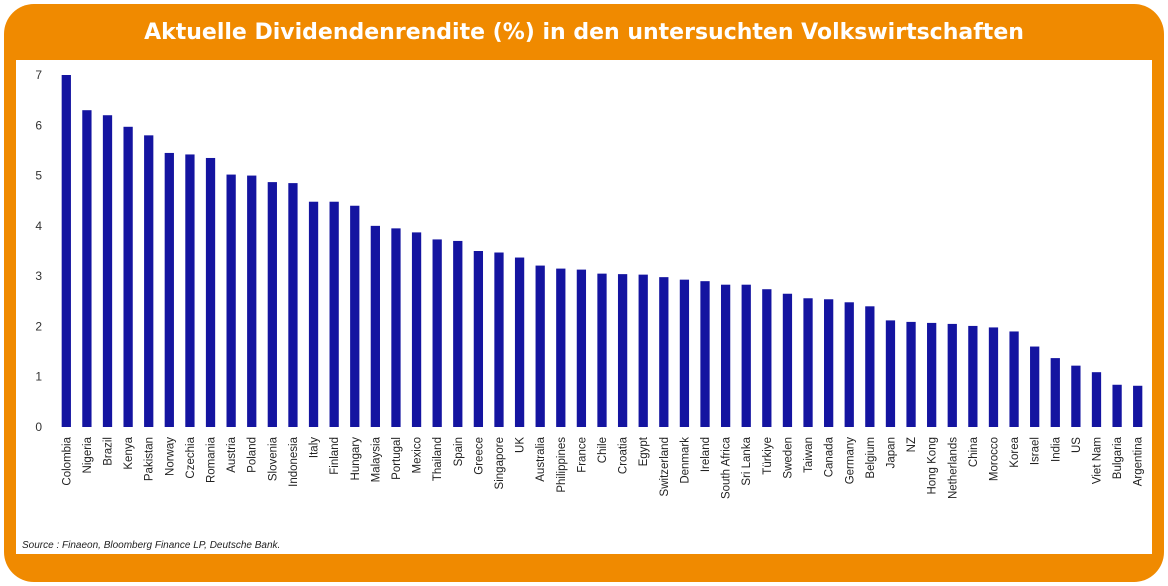  Describe the element at coordinates (150, 459) in the screenshot. I see `x-tick-label: Pakistan` at that location.